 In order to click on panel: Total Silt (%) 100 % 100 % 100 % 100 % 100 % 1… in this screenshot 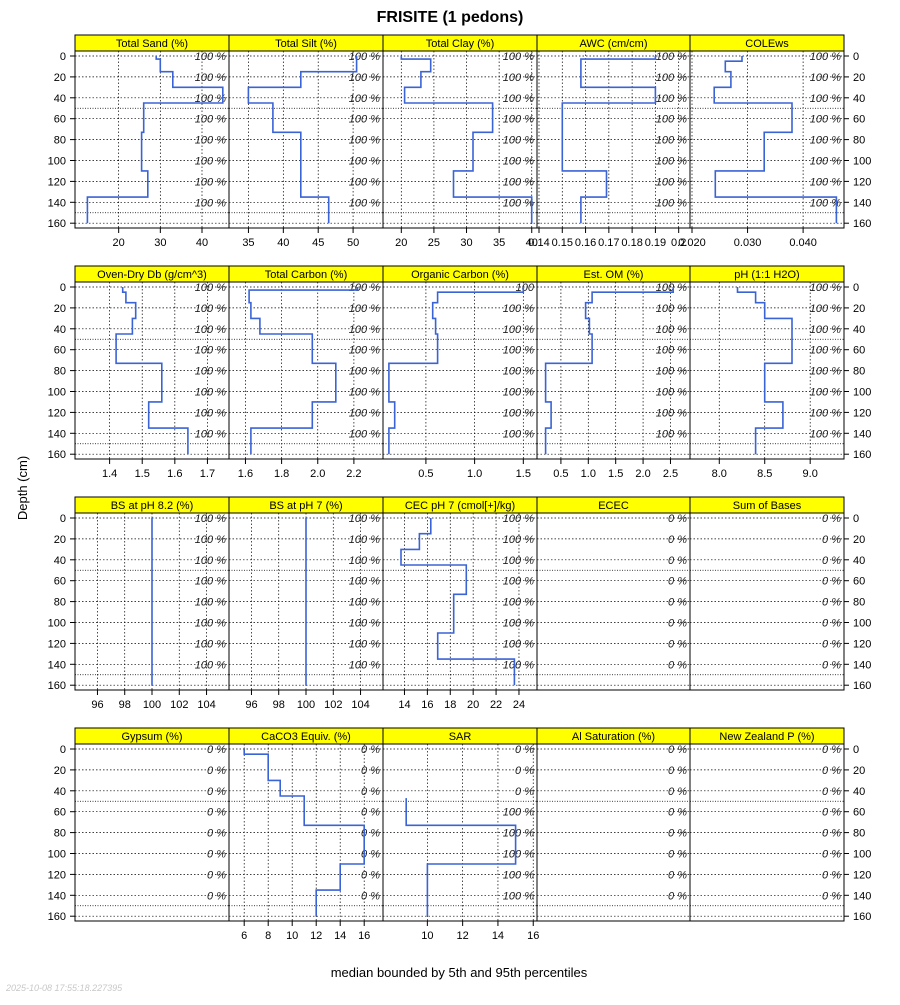, I will do `click(306, 141)`.